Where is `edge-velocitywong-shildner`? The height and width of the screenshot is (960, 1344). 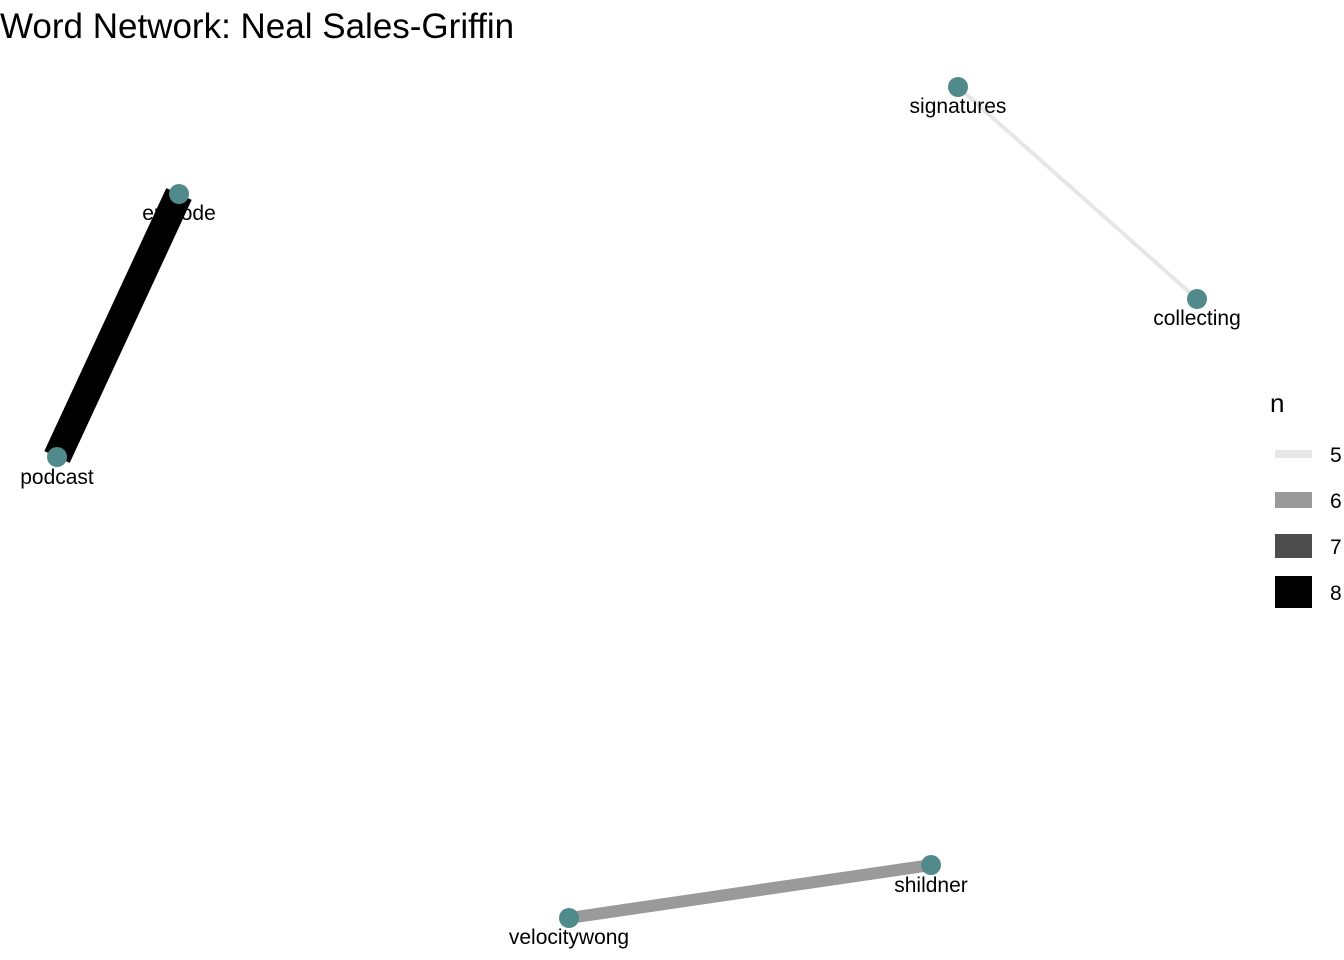
edge-velocitywong-shildner is located at coordinates (750, 891).